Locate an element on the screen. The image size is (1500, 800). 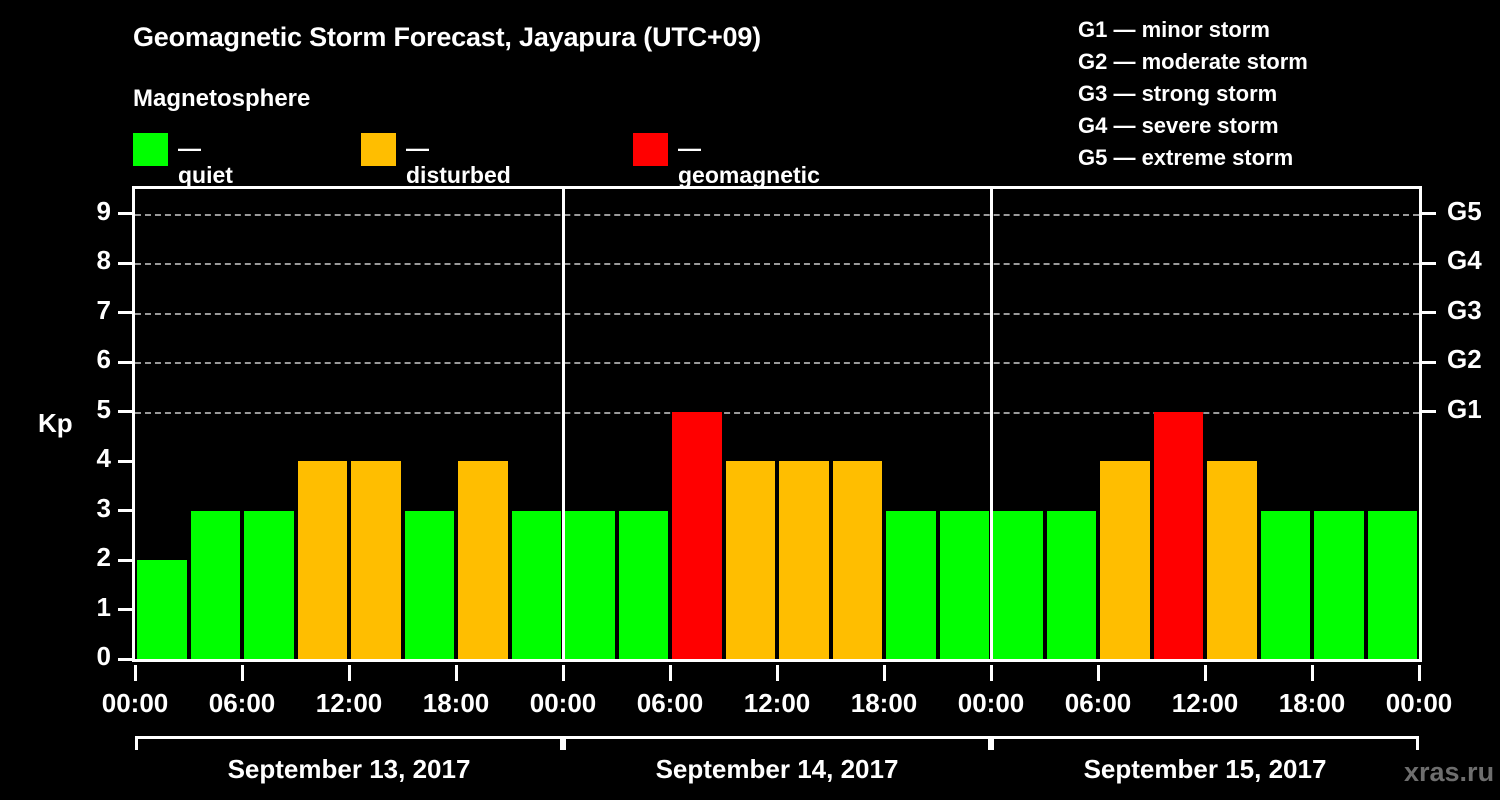
g-legend-line-5: G5 — extreme storm is located at coordinates (1186, 157).